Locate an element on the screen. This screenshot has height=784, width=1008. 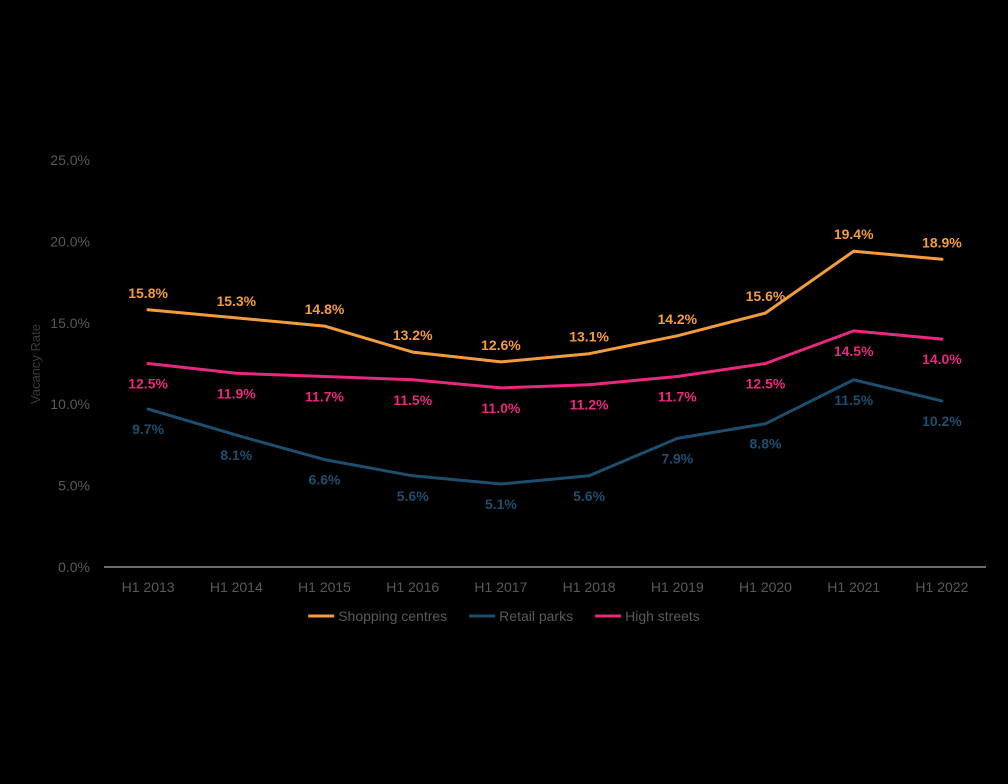
data-label: 5.1% is located at coordinates (501, 504).